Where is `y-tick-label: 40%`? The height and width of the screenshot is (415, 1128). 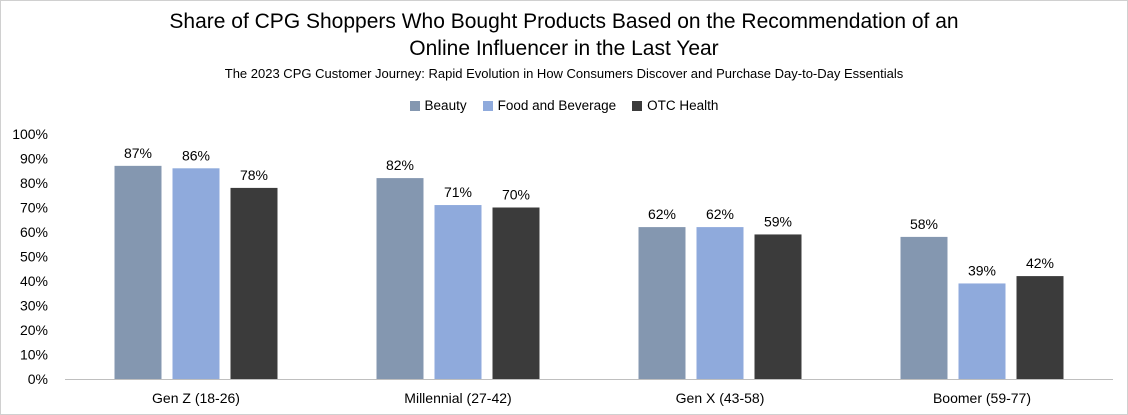 y-tick-label: 40% is located at coordinates (34, 281).